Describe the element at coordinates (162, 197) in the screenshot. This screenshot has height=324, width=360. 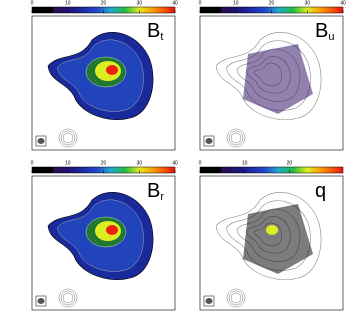
I see `panel-label-sub: r` at that location.